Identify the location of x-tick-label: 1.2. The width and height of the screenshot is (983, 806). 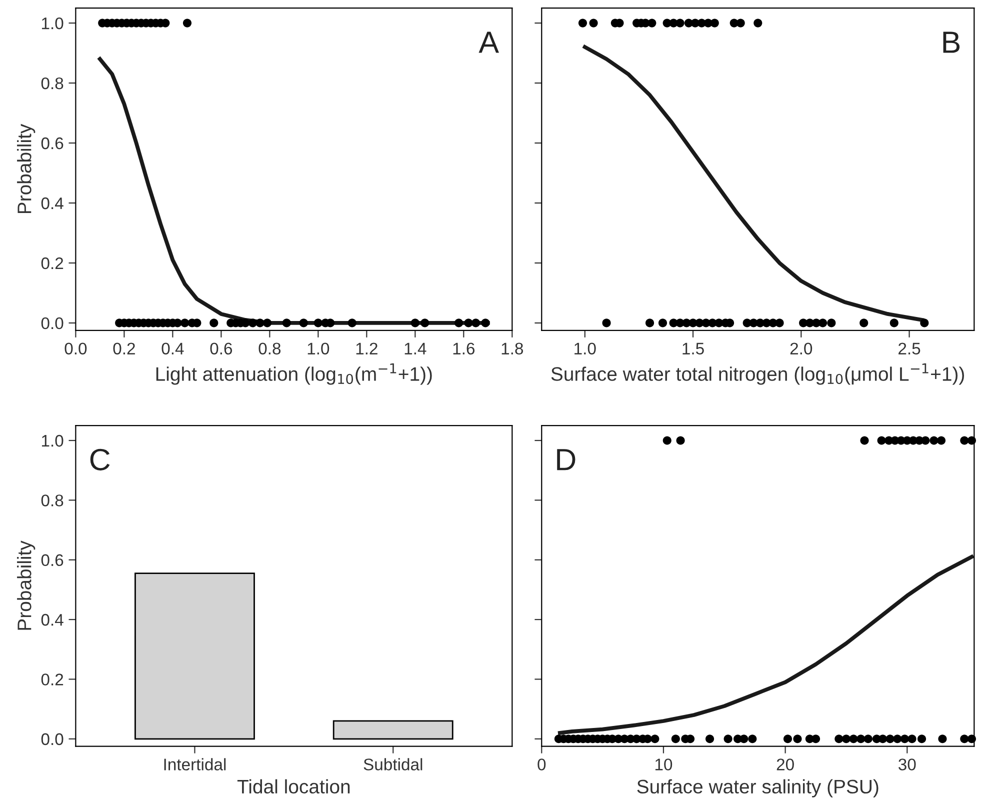
(367, 348).